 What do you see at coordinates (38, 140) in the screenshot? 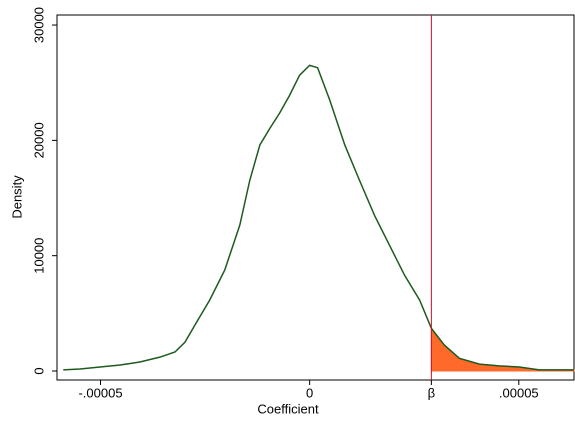
I see `y-tick-label: 20000` at bounding box center [38, 140].